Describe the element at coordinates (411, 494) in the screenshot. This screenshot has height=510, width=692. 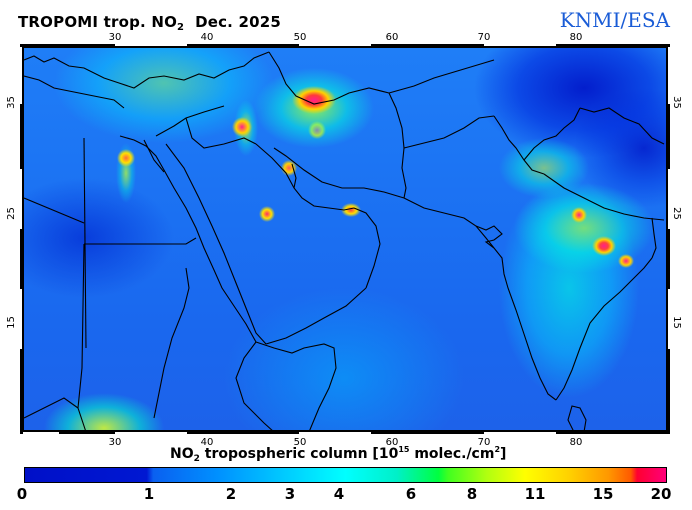
I see `colorbar-tick-label: 6` at that location.